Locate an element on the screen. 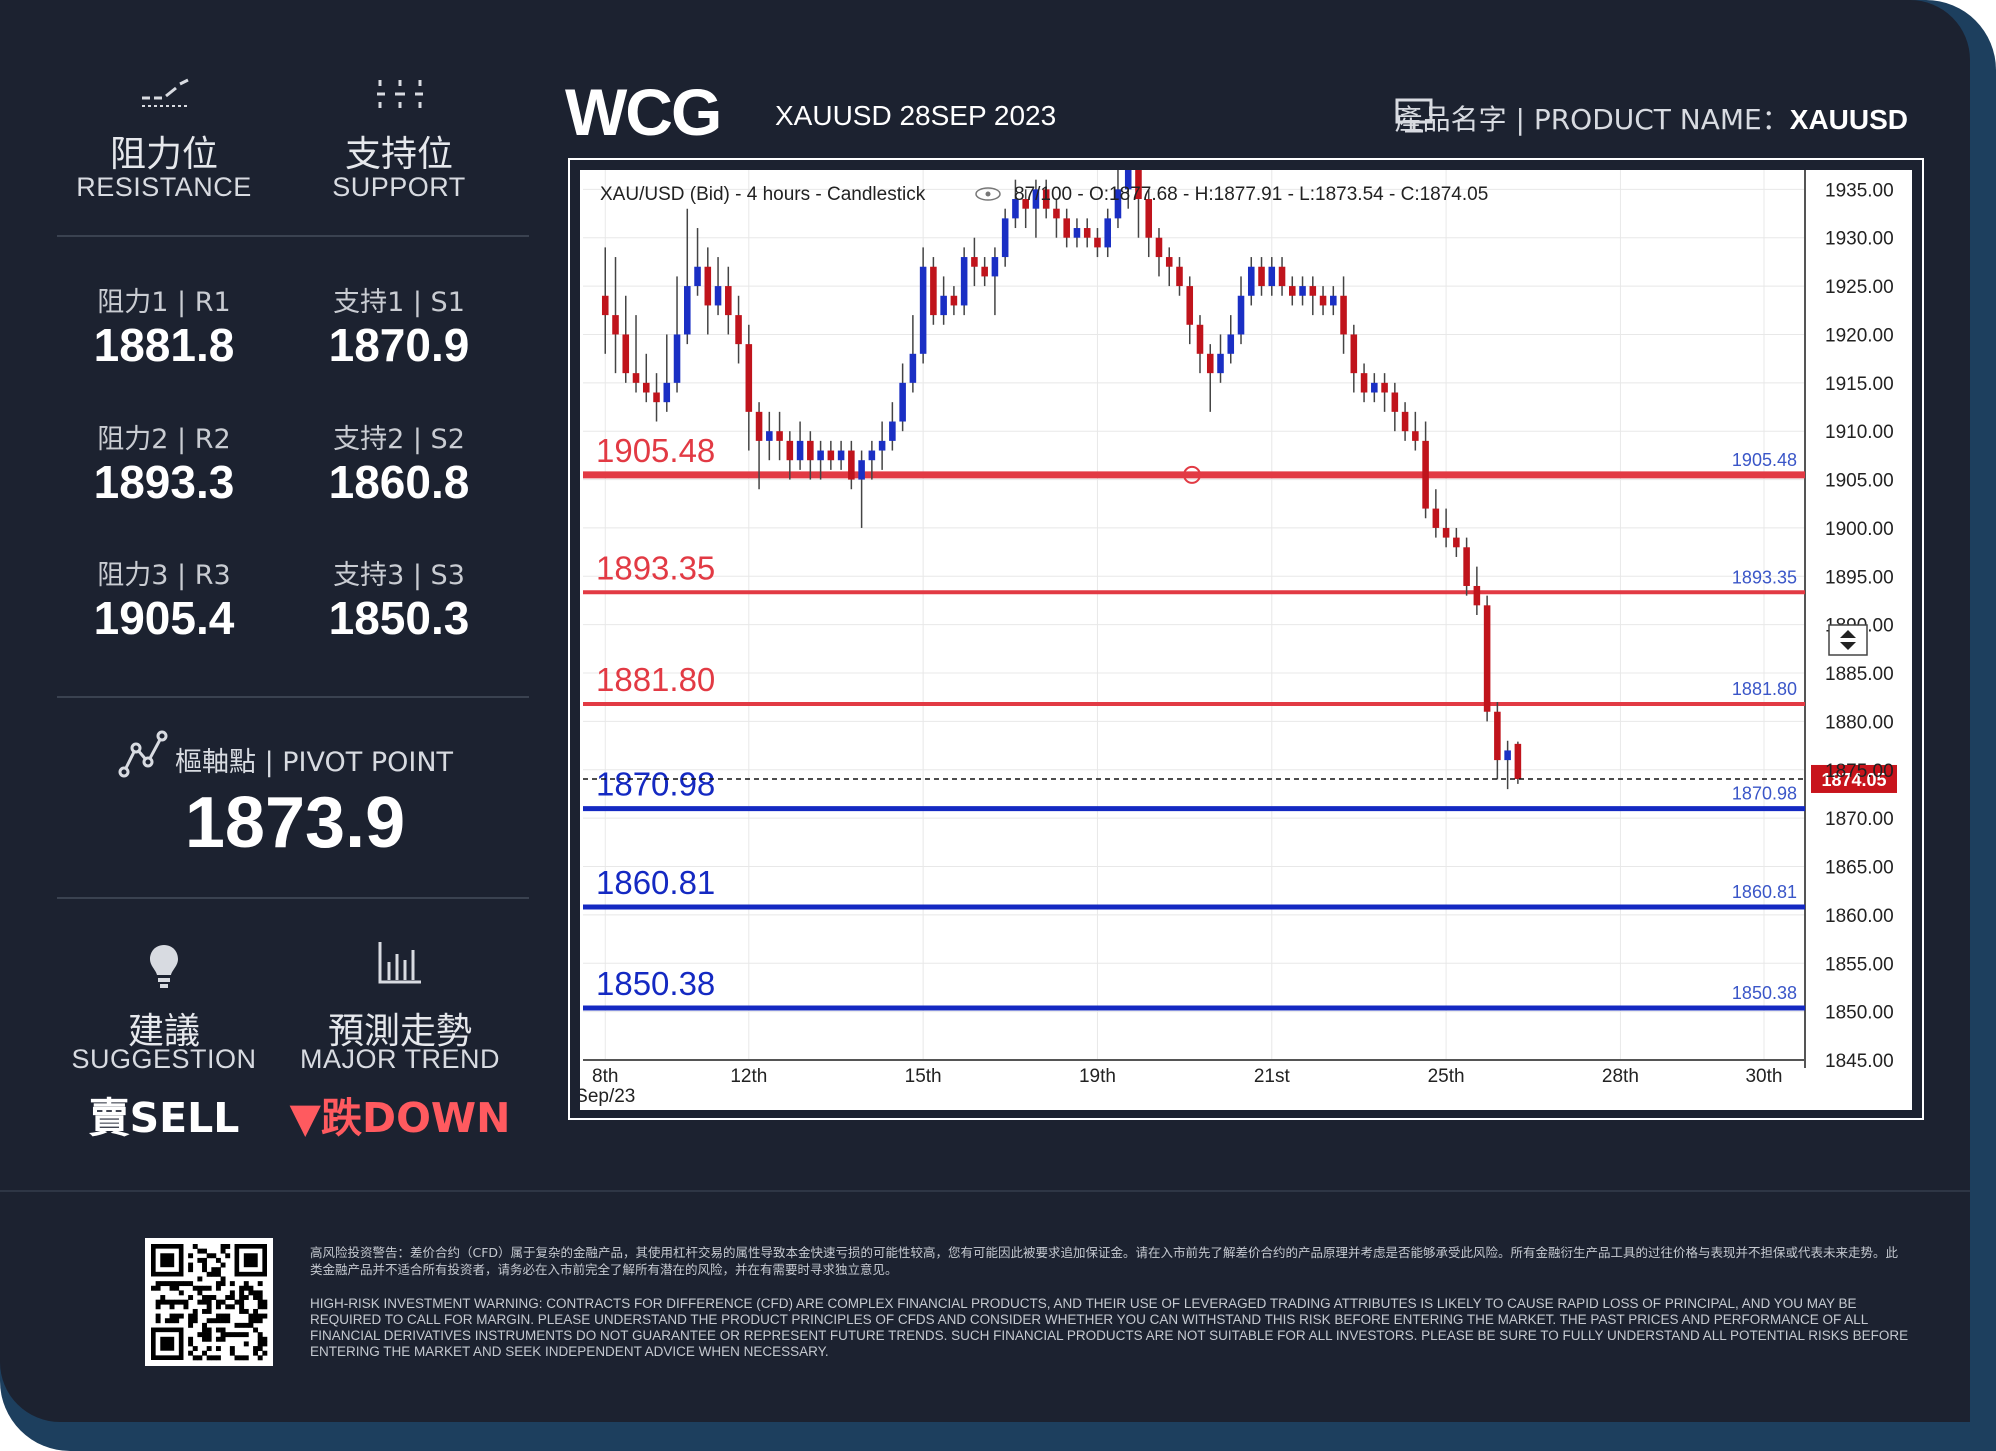 This screenshot has height=1451, width=1996. y-tick-label: 1910.00 is located at coordinates (1859, 432).